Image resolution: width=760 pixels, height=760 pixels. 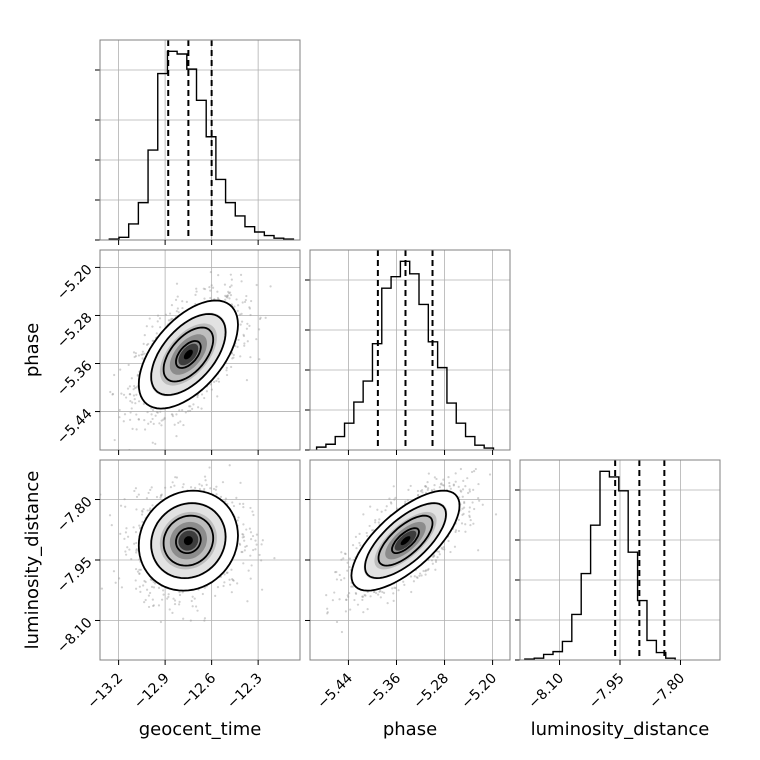 I want to click on contour-core, so click(x=405, y=540).